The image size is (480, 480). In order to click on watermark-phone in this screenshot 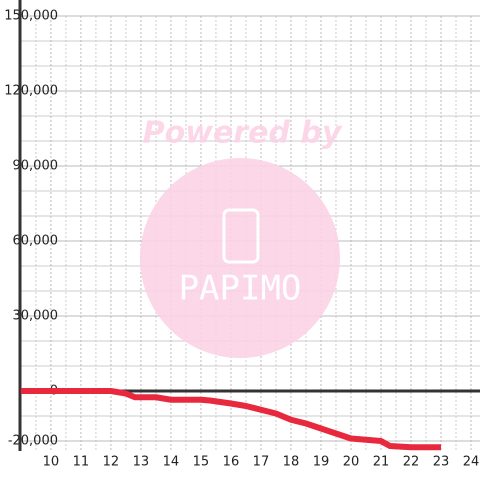, I will do `click(241, 236)`.